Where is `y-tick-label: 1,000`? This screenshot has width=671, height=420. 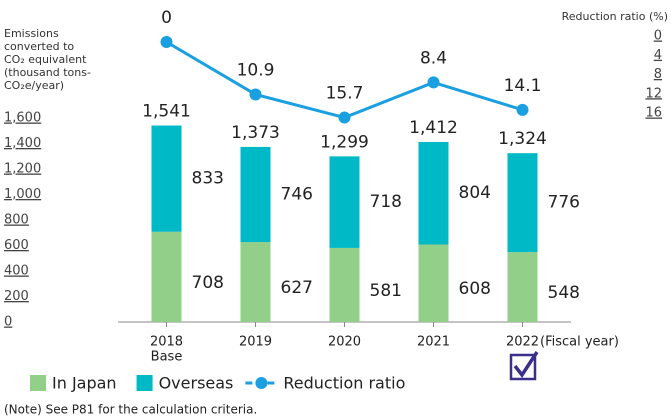 y-tick-label: 1,000 is located at coordinates (22, 194).